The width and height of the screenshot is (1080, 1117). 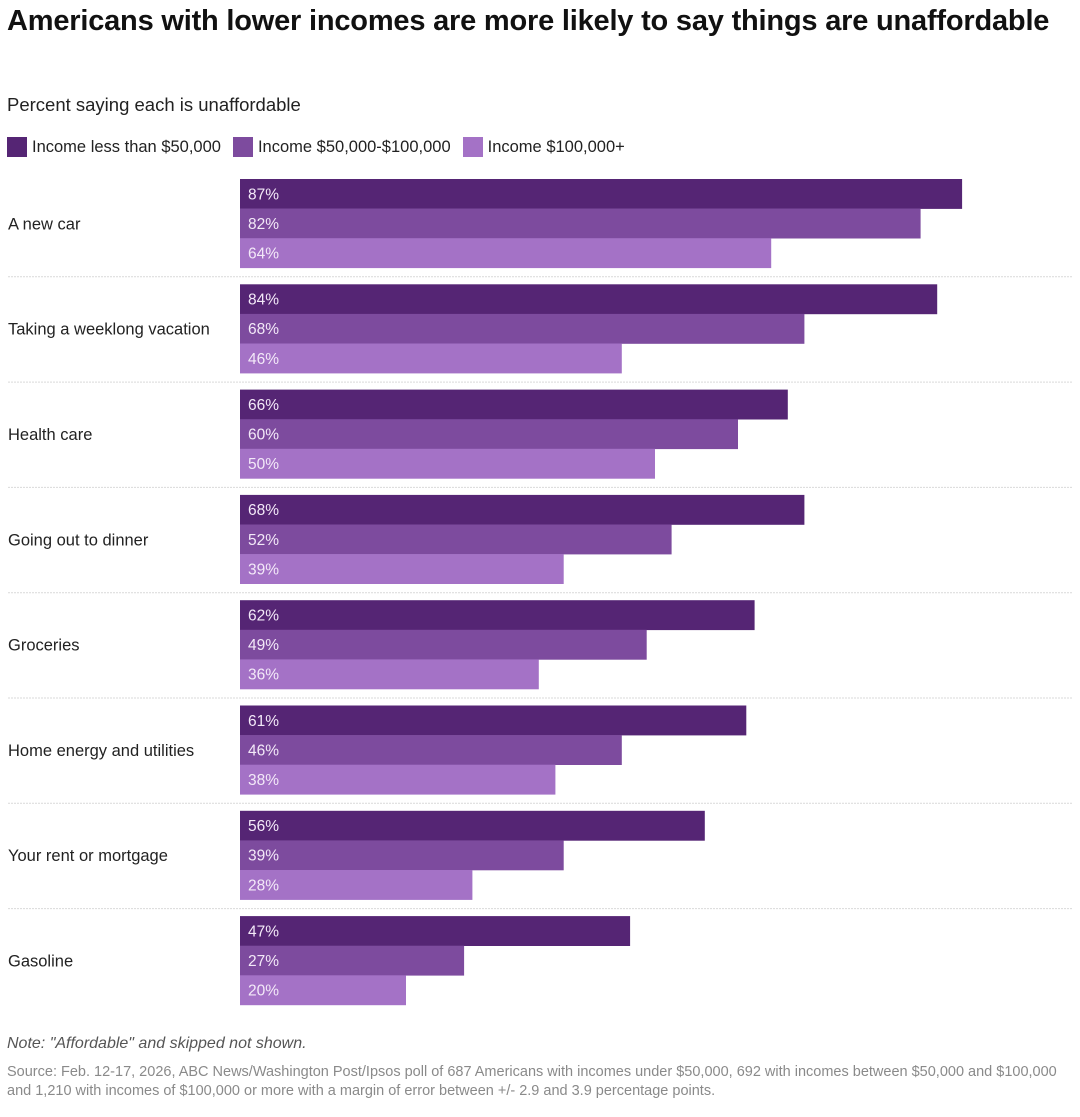 I want to click on bar-value-label: 64%, so click(x=263, y=254).